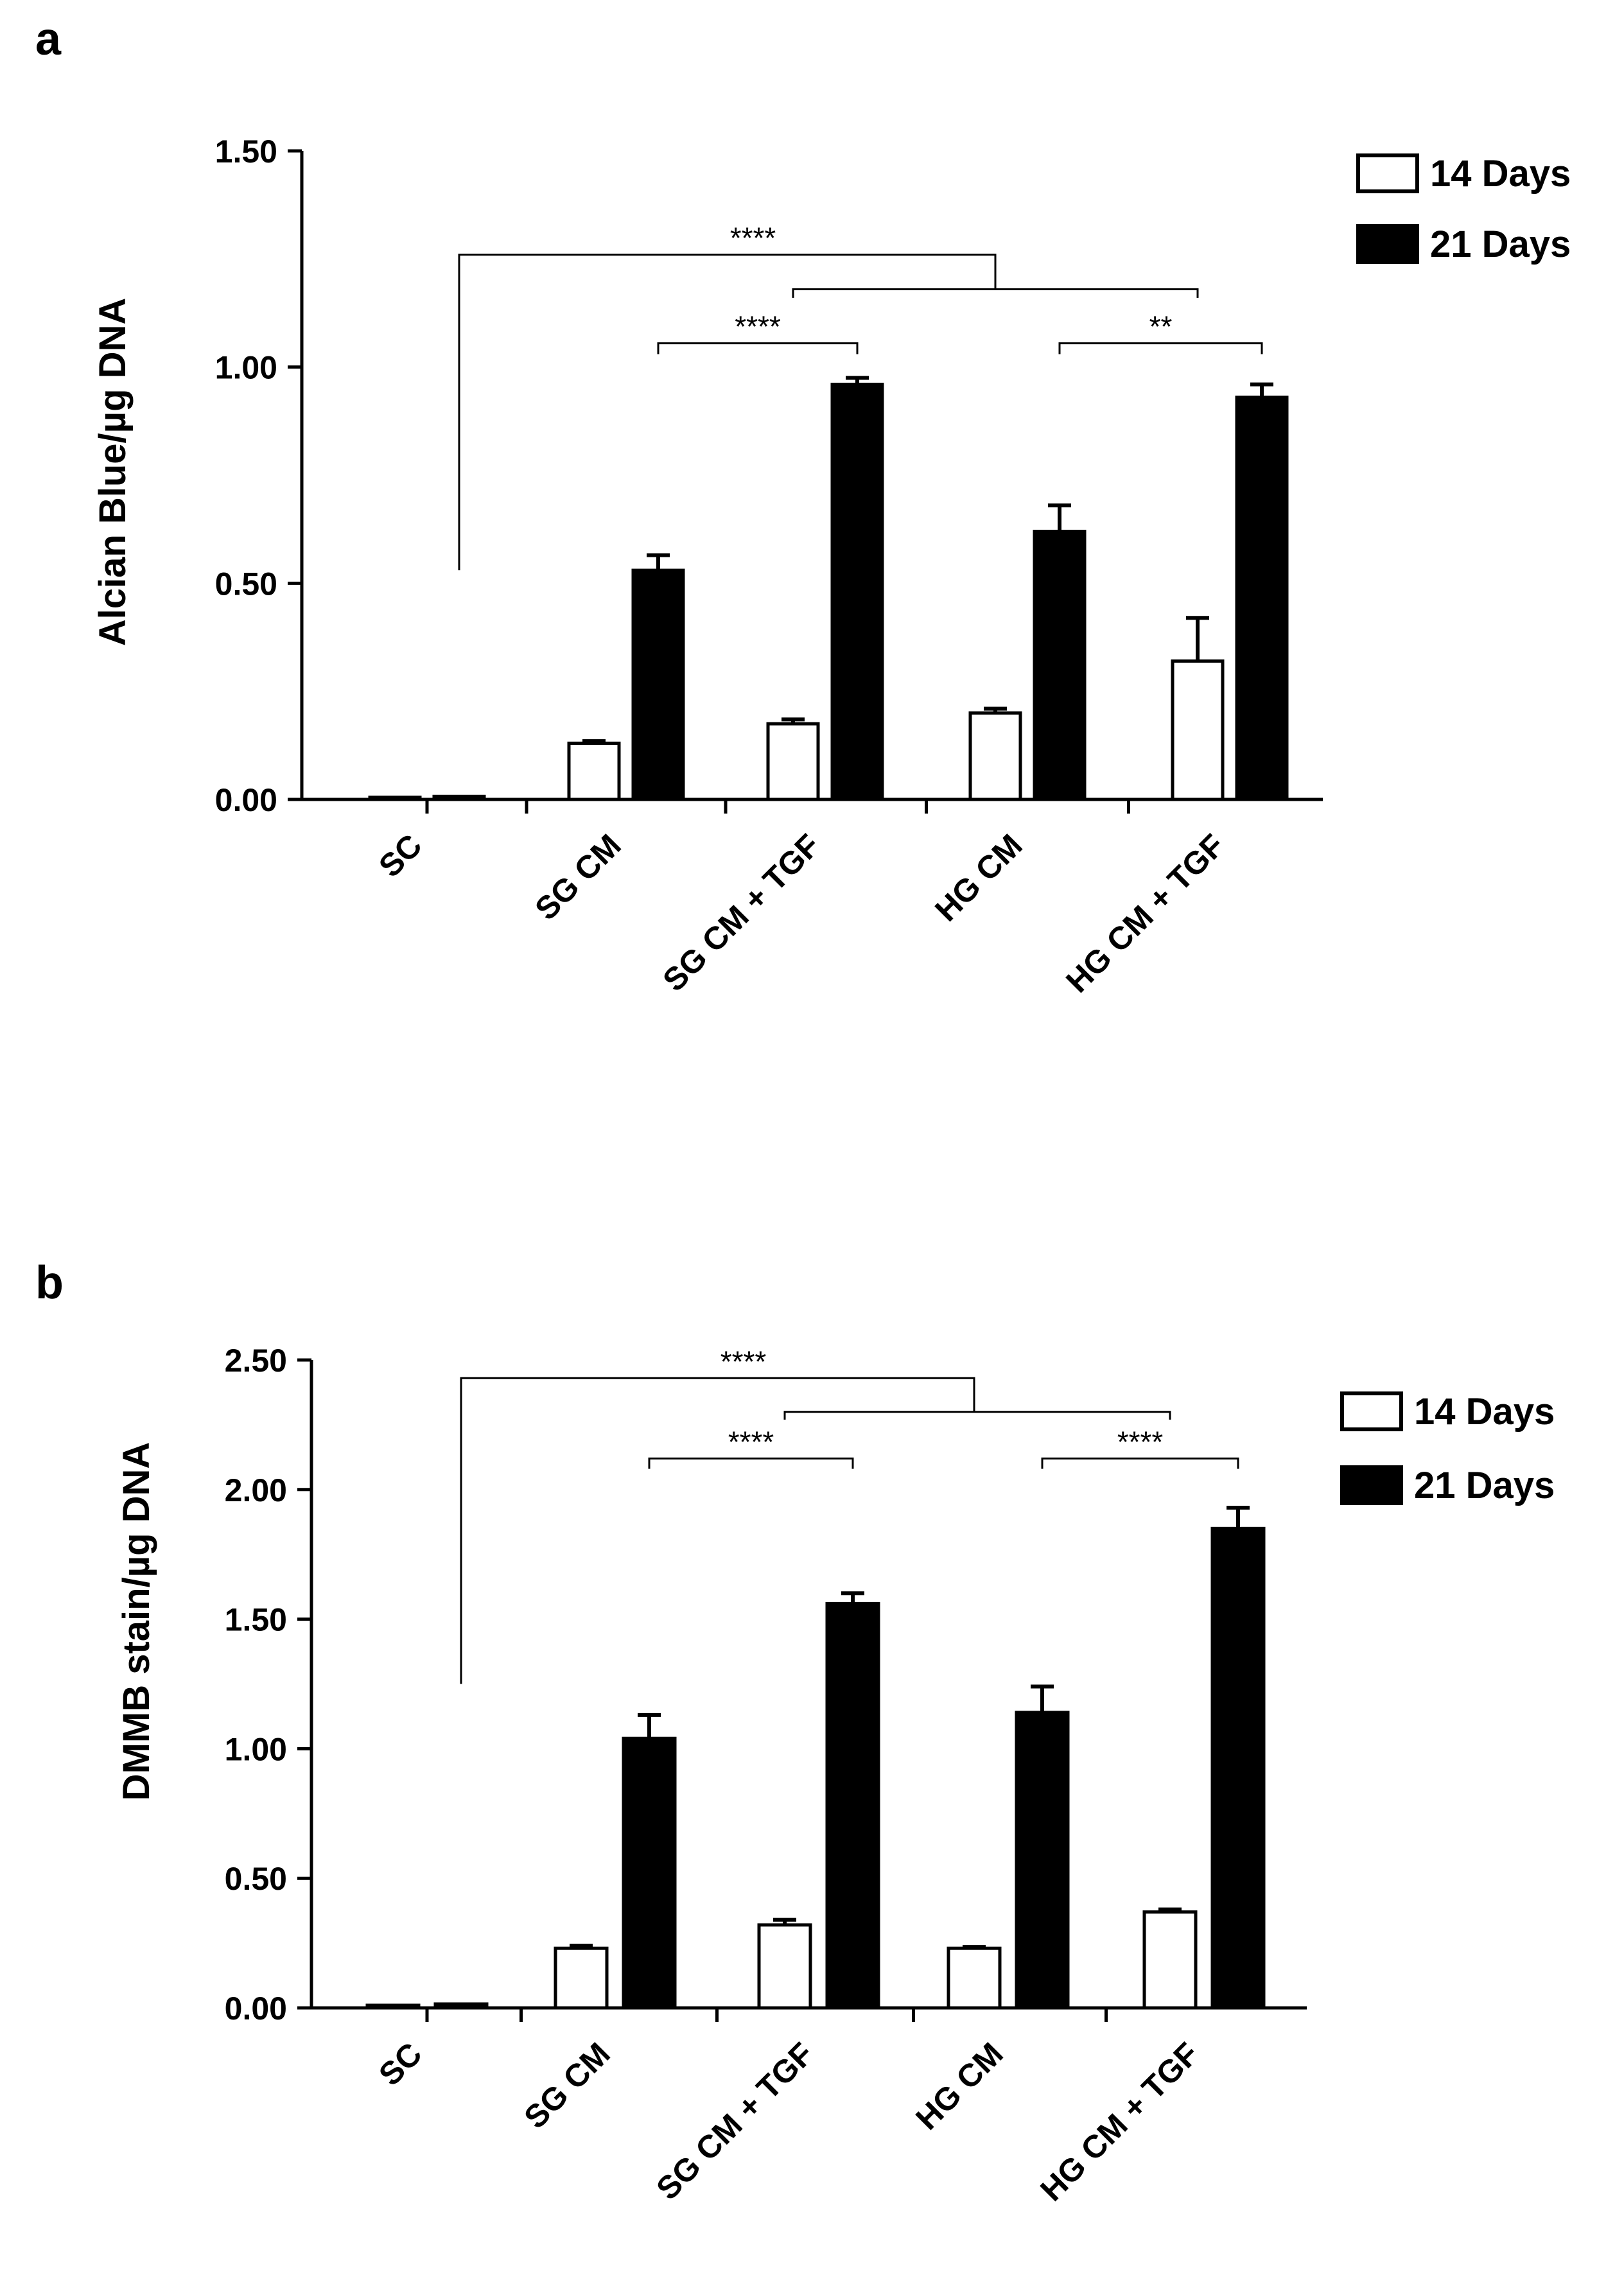 This screenshot has height=2284, width=1624. I want to click on significance-label: **, so click(1161, 327).